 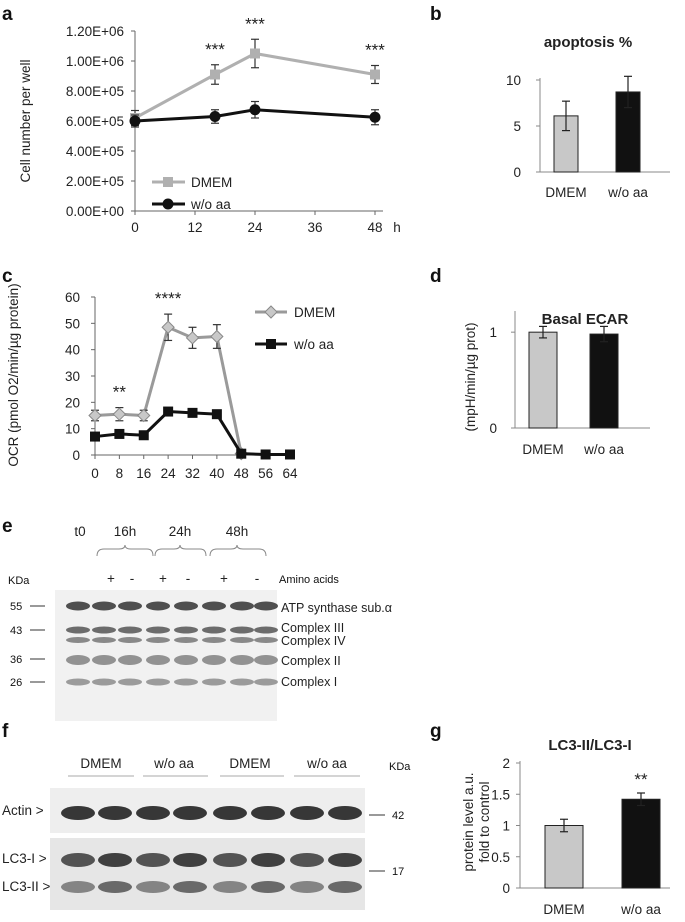 I want to click on g-title: LC3-II/LC3-I, so click(x=589, y=745).